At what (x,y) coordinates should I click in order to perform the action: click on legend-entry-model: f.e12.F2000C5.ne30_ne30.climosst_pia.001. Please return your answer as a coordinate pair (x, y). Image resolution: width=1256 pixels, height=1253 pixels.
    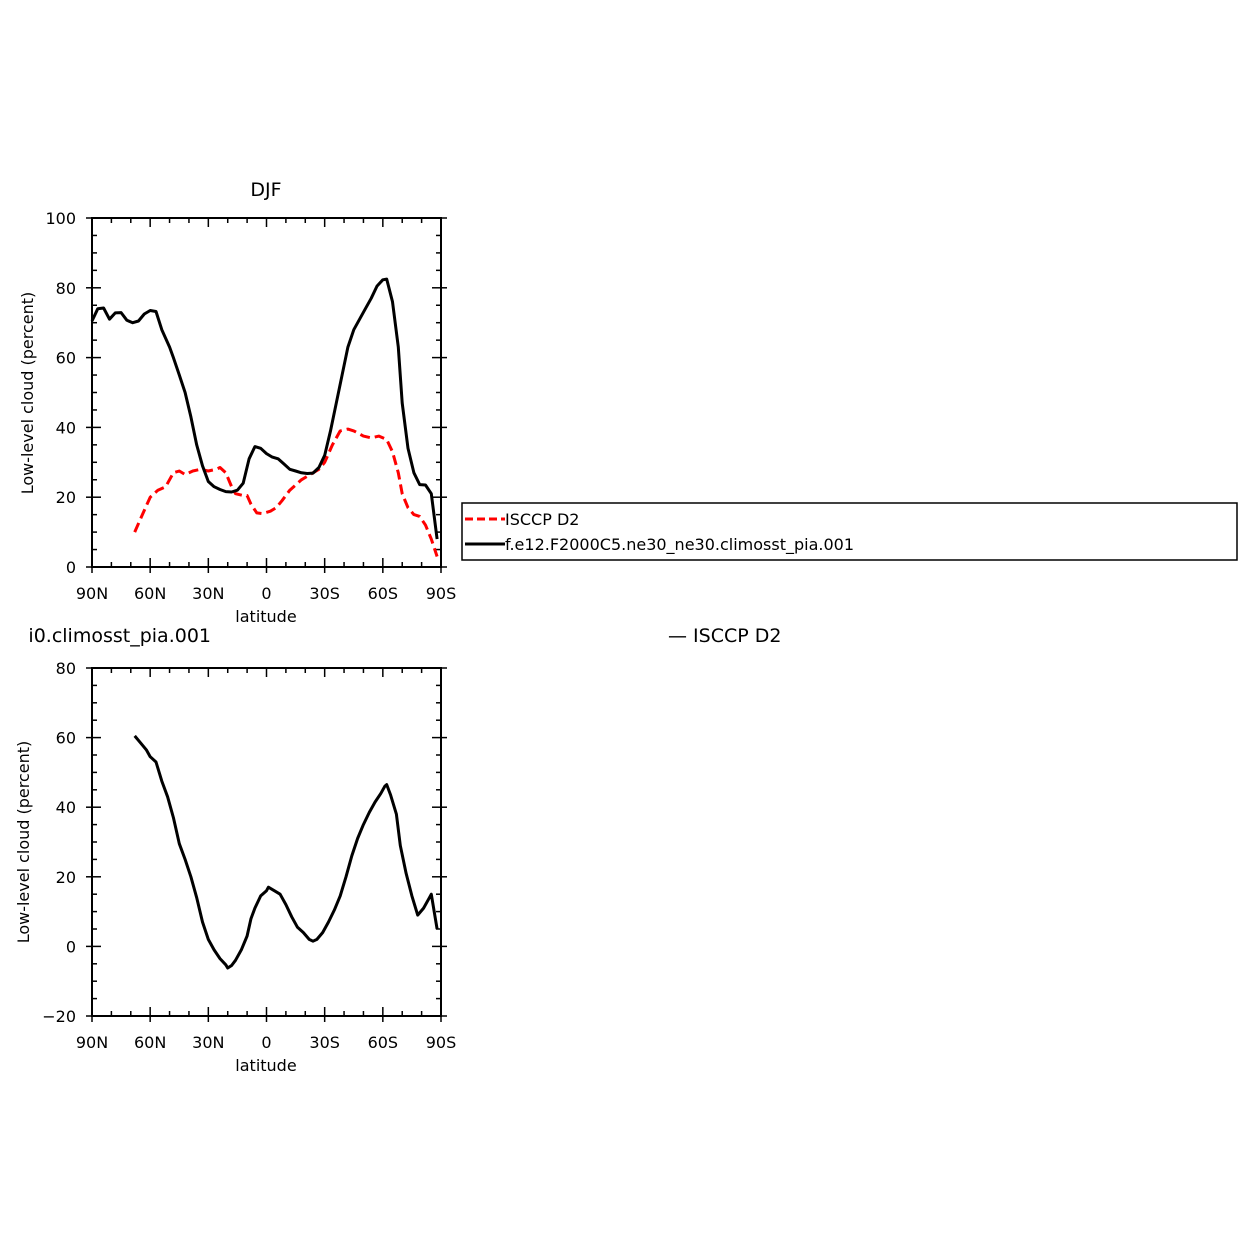
    Looking at the image, I should click on (679, 545).